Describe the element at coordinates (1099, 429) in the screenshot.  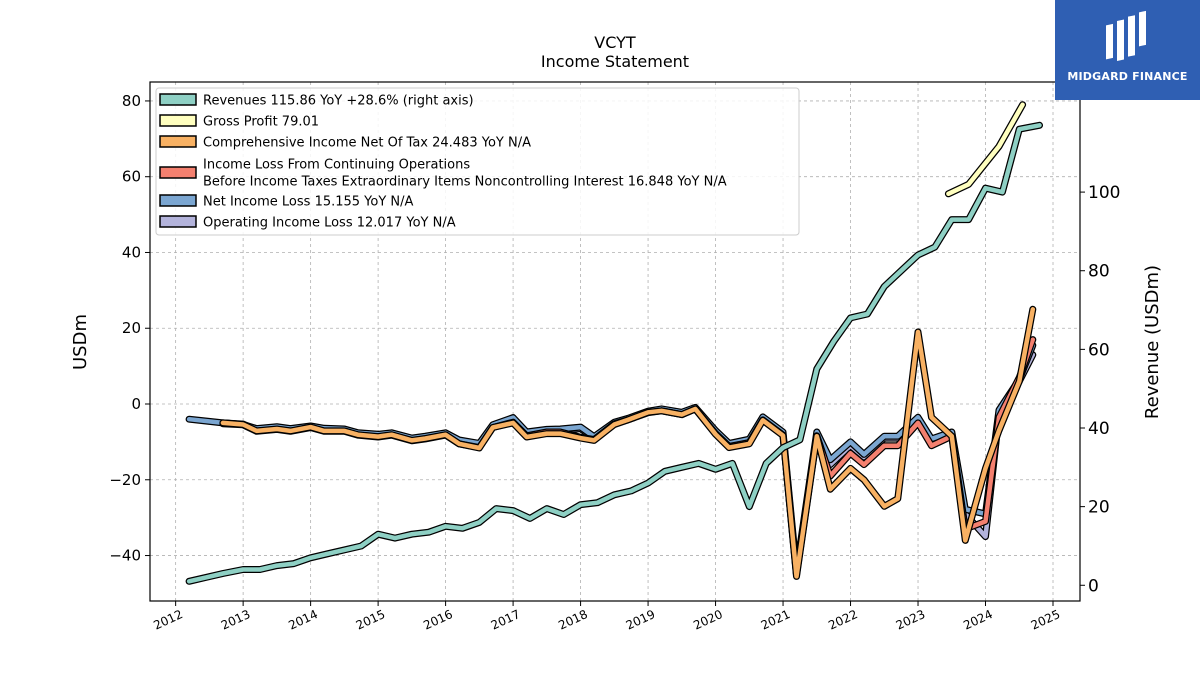
I see `y-tick-label-right: 40` at that location.